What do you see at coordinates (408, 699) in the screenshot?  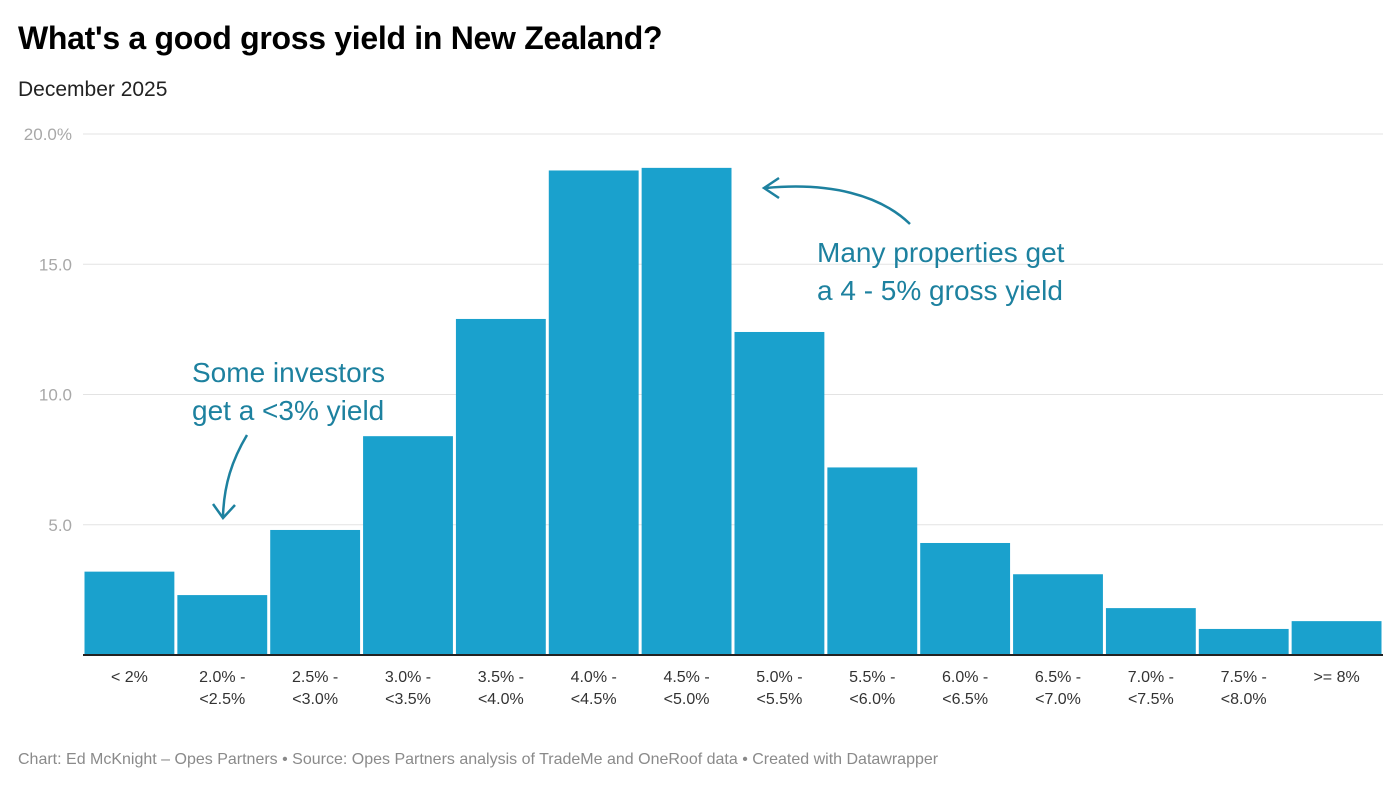 I see `x-tick-label: <3.5%` at bounding box center [408, 699].